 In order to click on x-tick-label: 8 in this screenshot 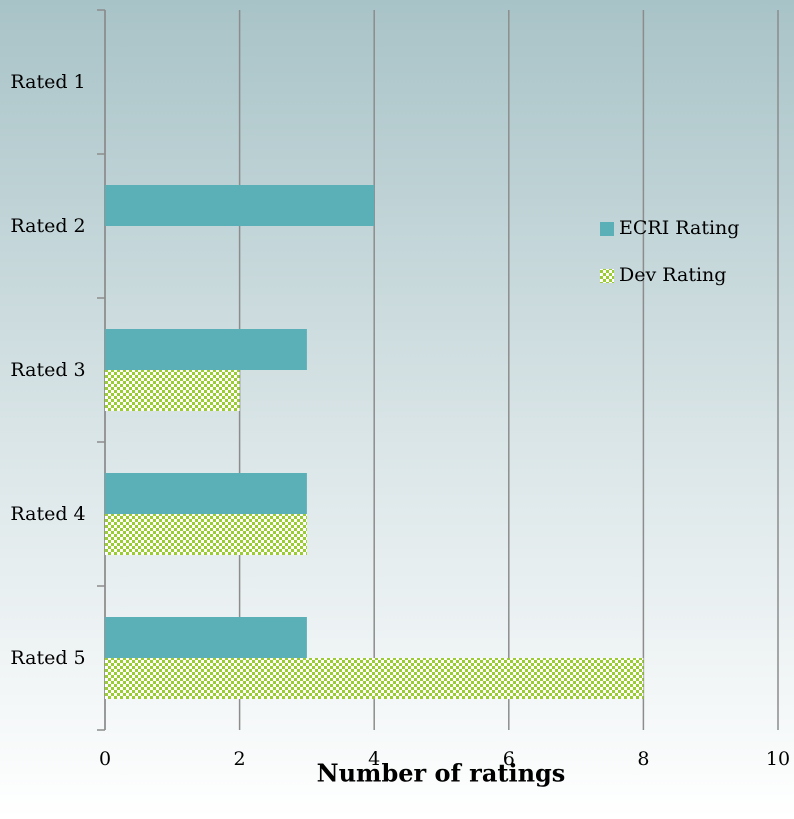, I will do `click(643, 759)`.